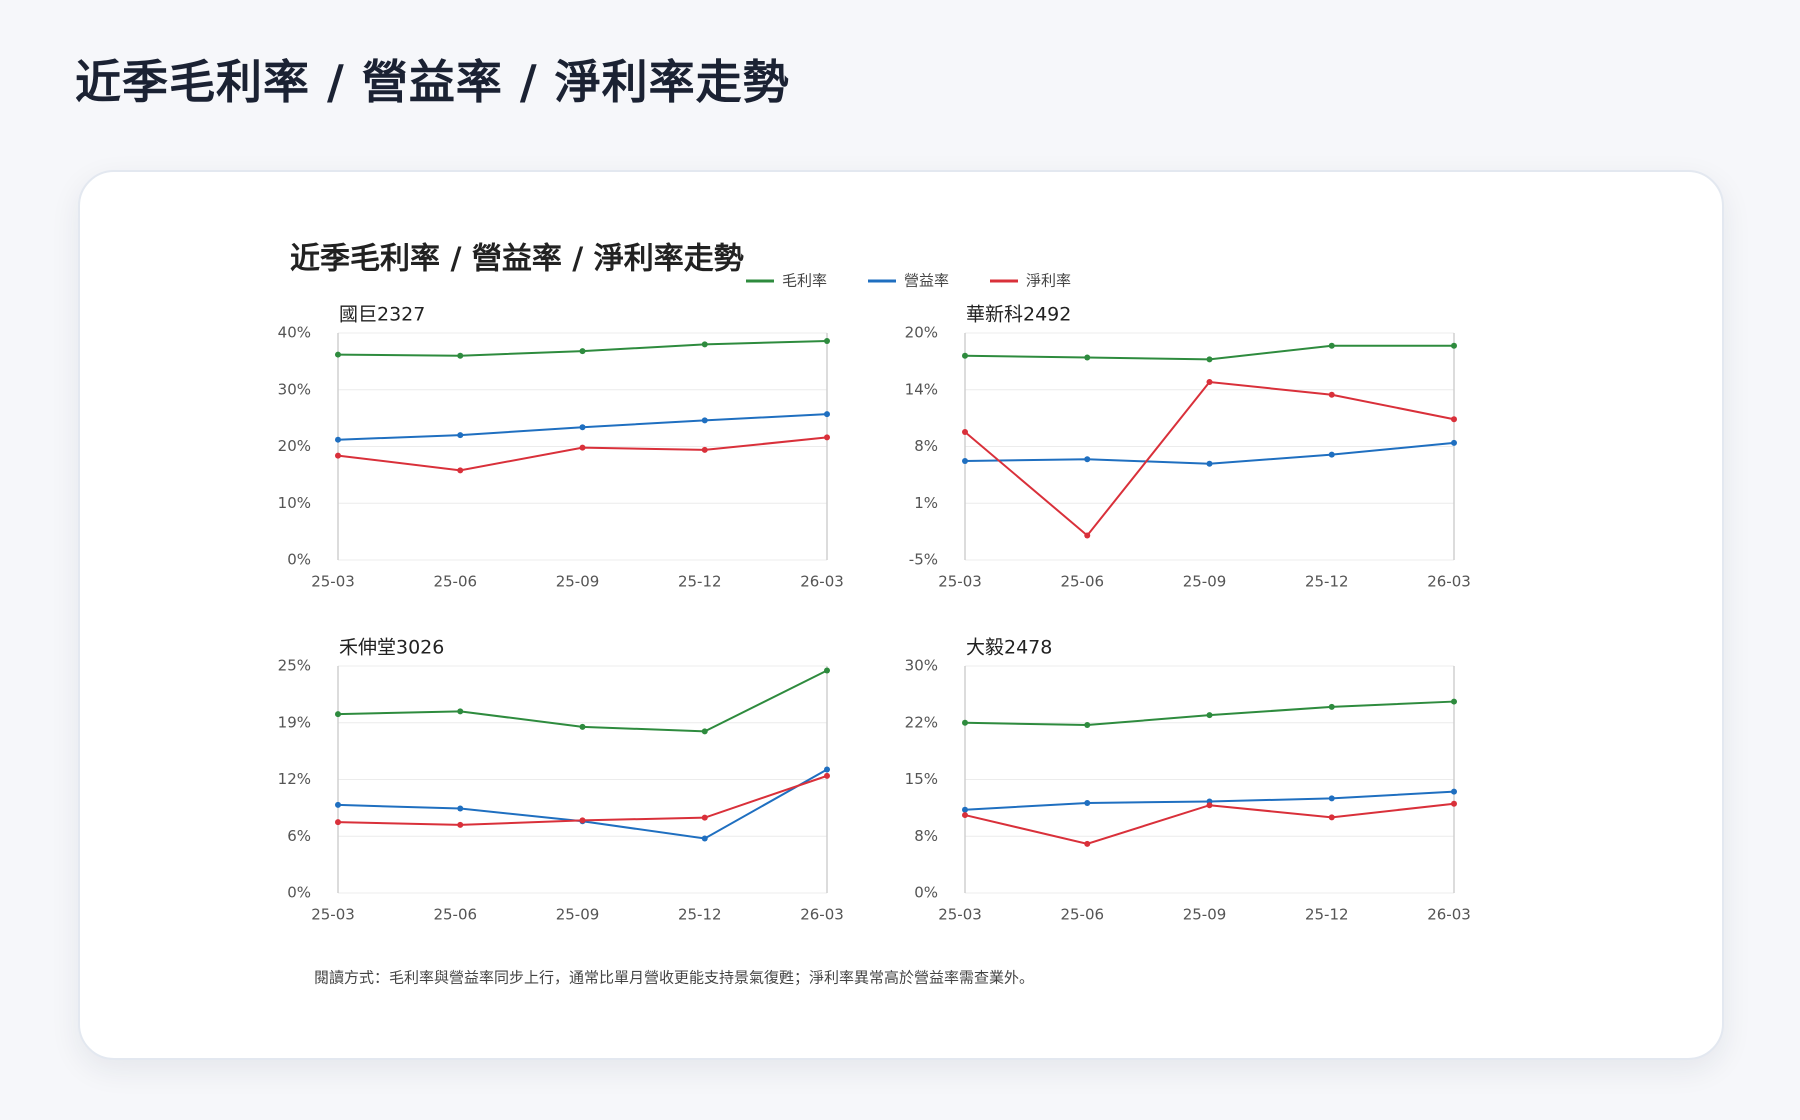  Describe the element at coordinates (294, 779) in the screenshot. I see `y-tick-label: 12%` at that location.